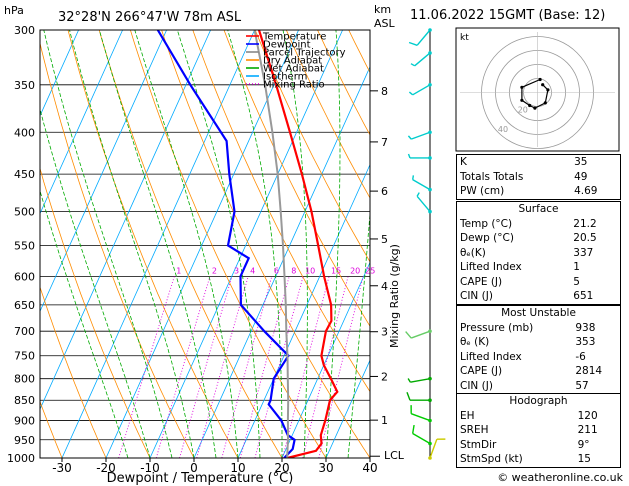  Describe the element at coordinates (473, 252) in the screenshot. I see `index-label: θₑ(K)` at that location.